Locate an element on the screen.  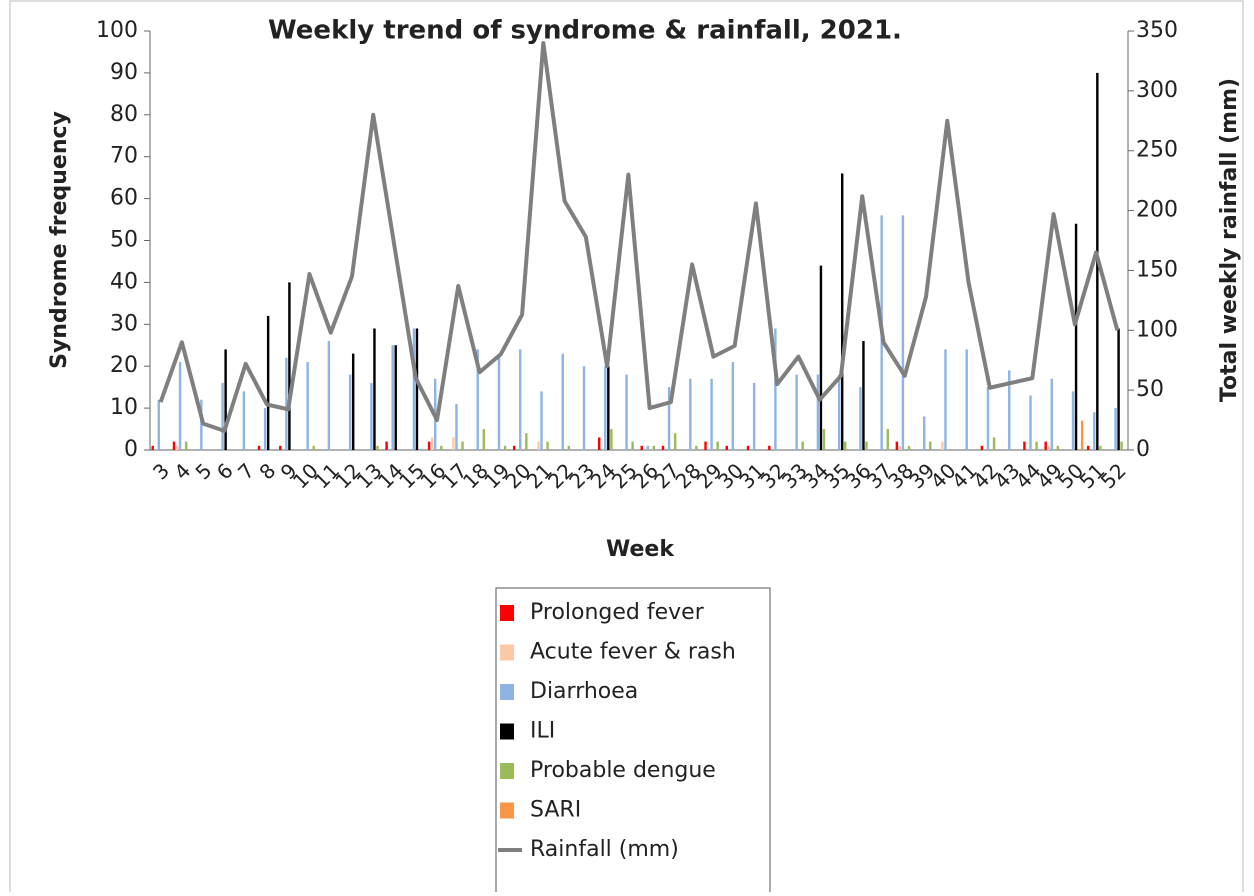
x-axis-title: Week is located at coordinates (640, 549).